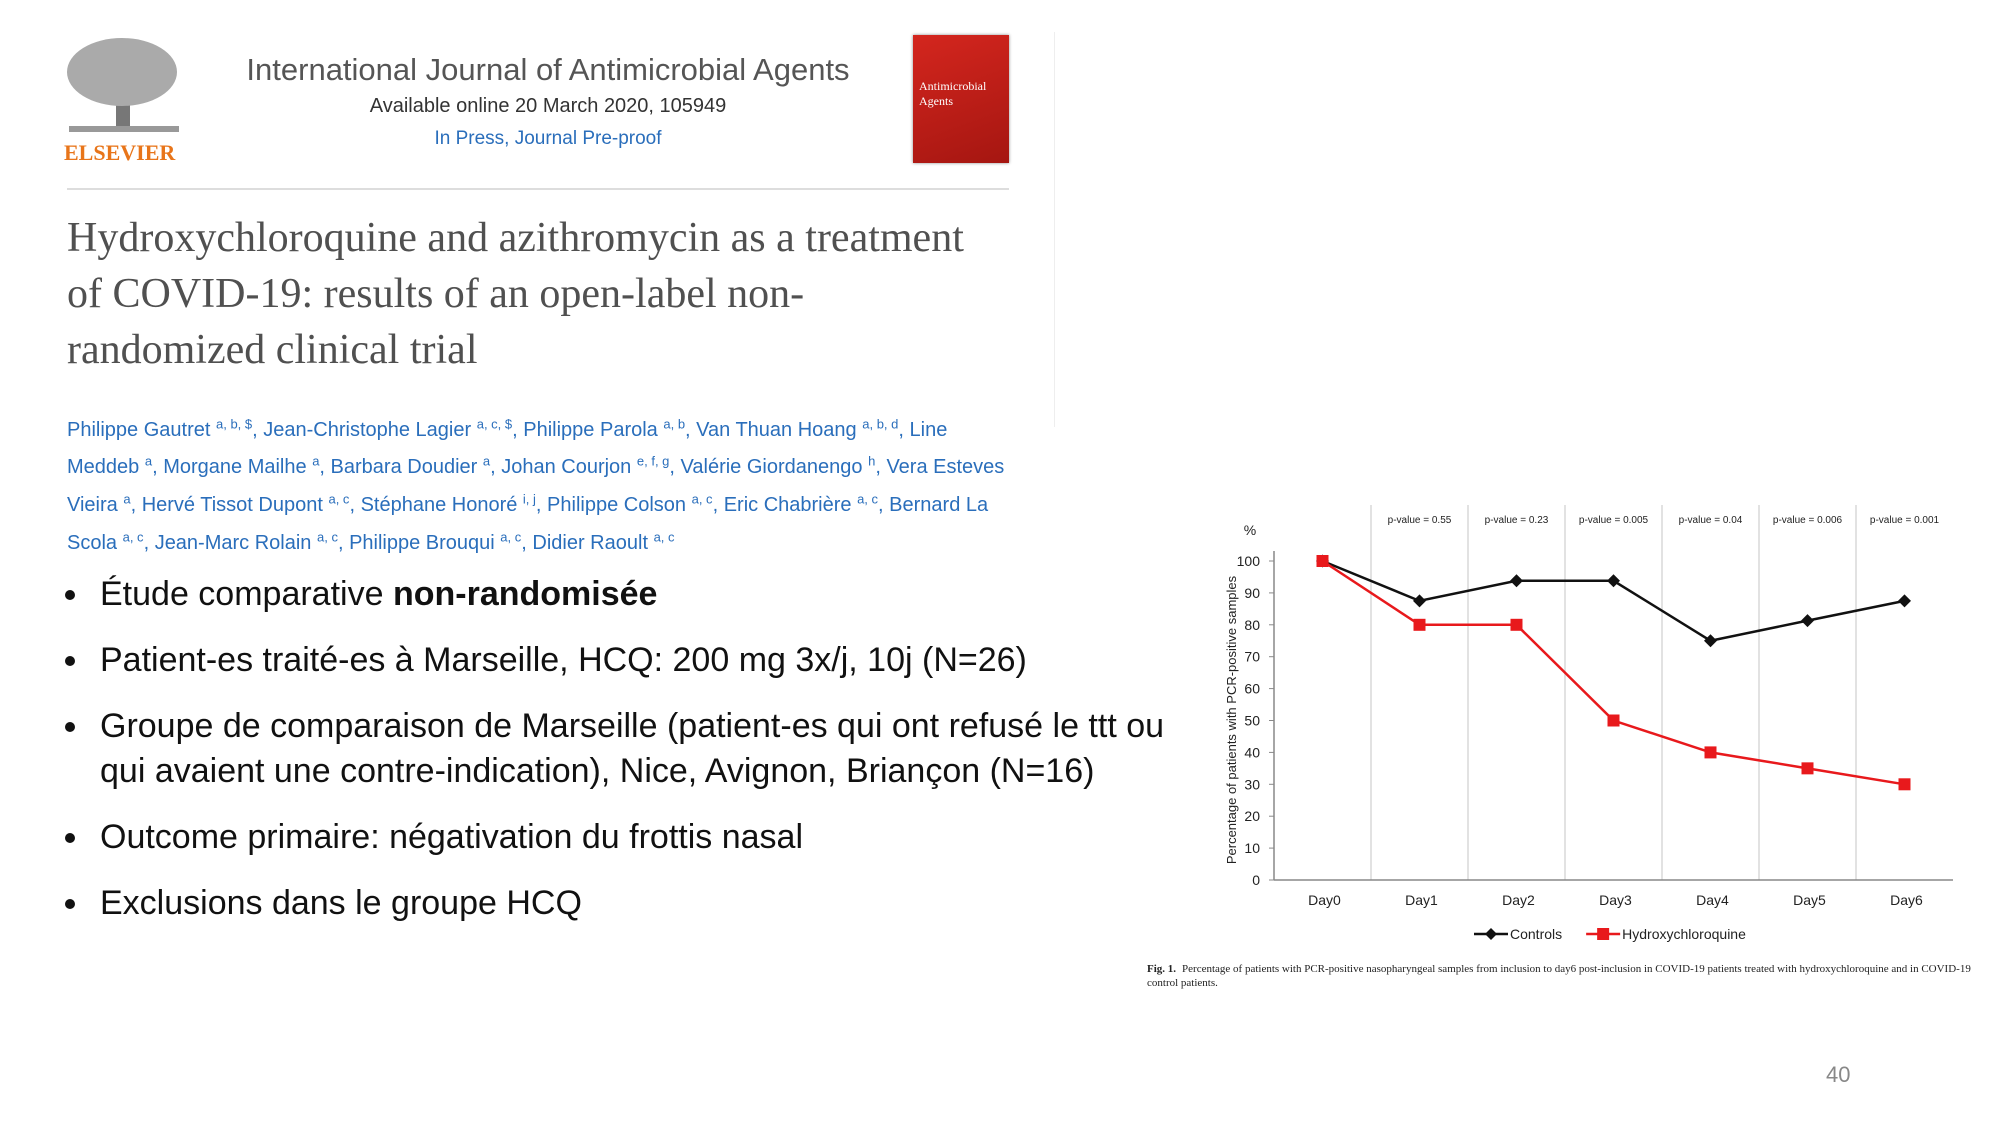  I want to click on author-name: Jean-Christophe Lagier, so click(367, 429).